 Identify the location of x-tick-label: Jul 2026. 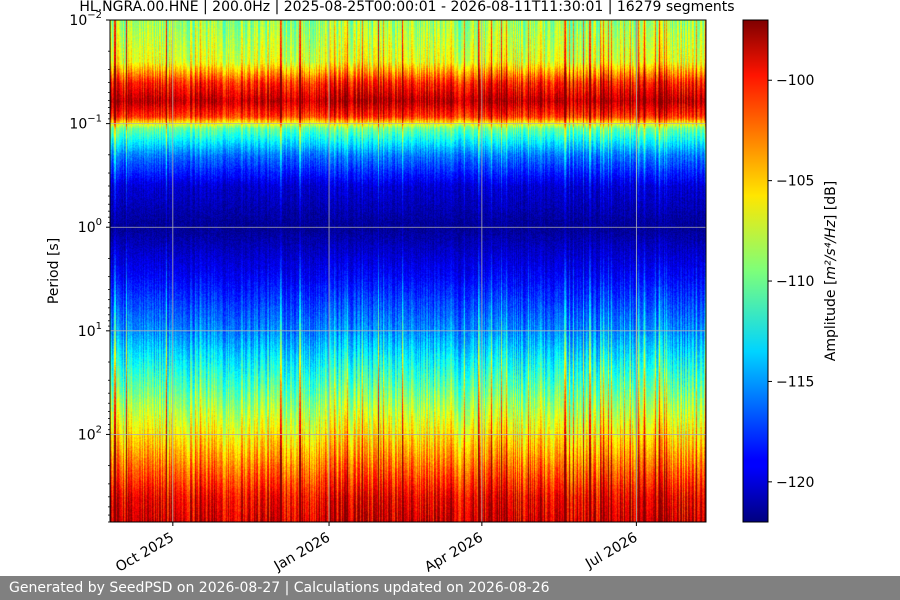
(611, 551).